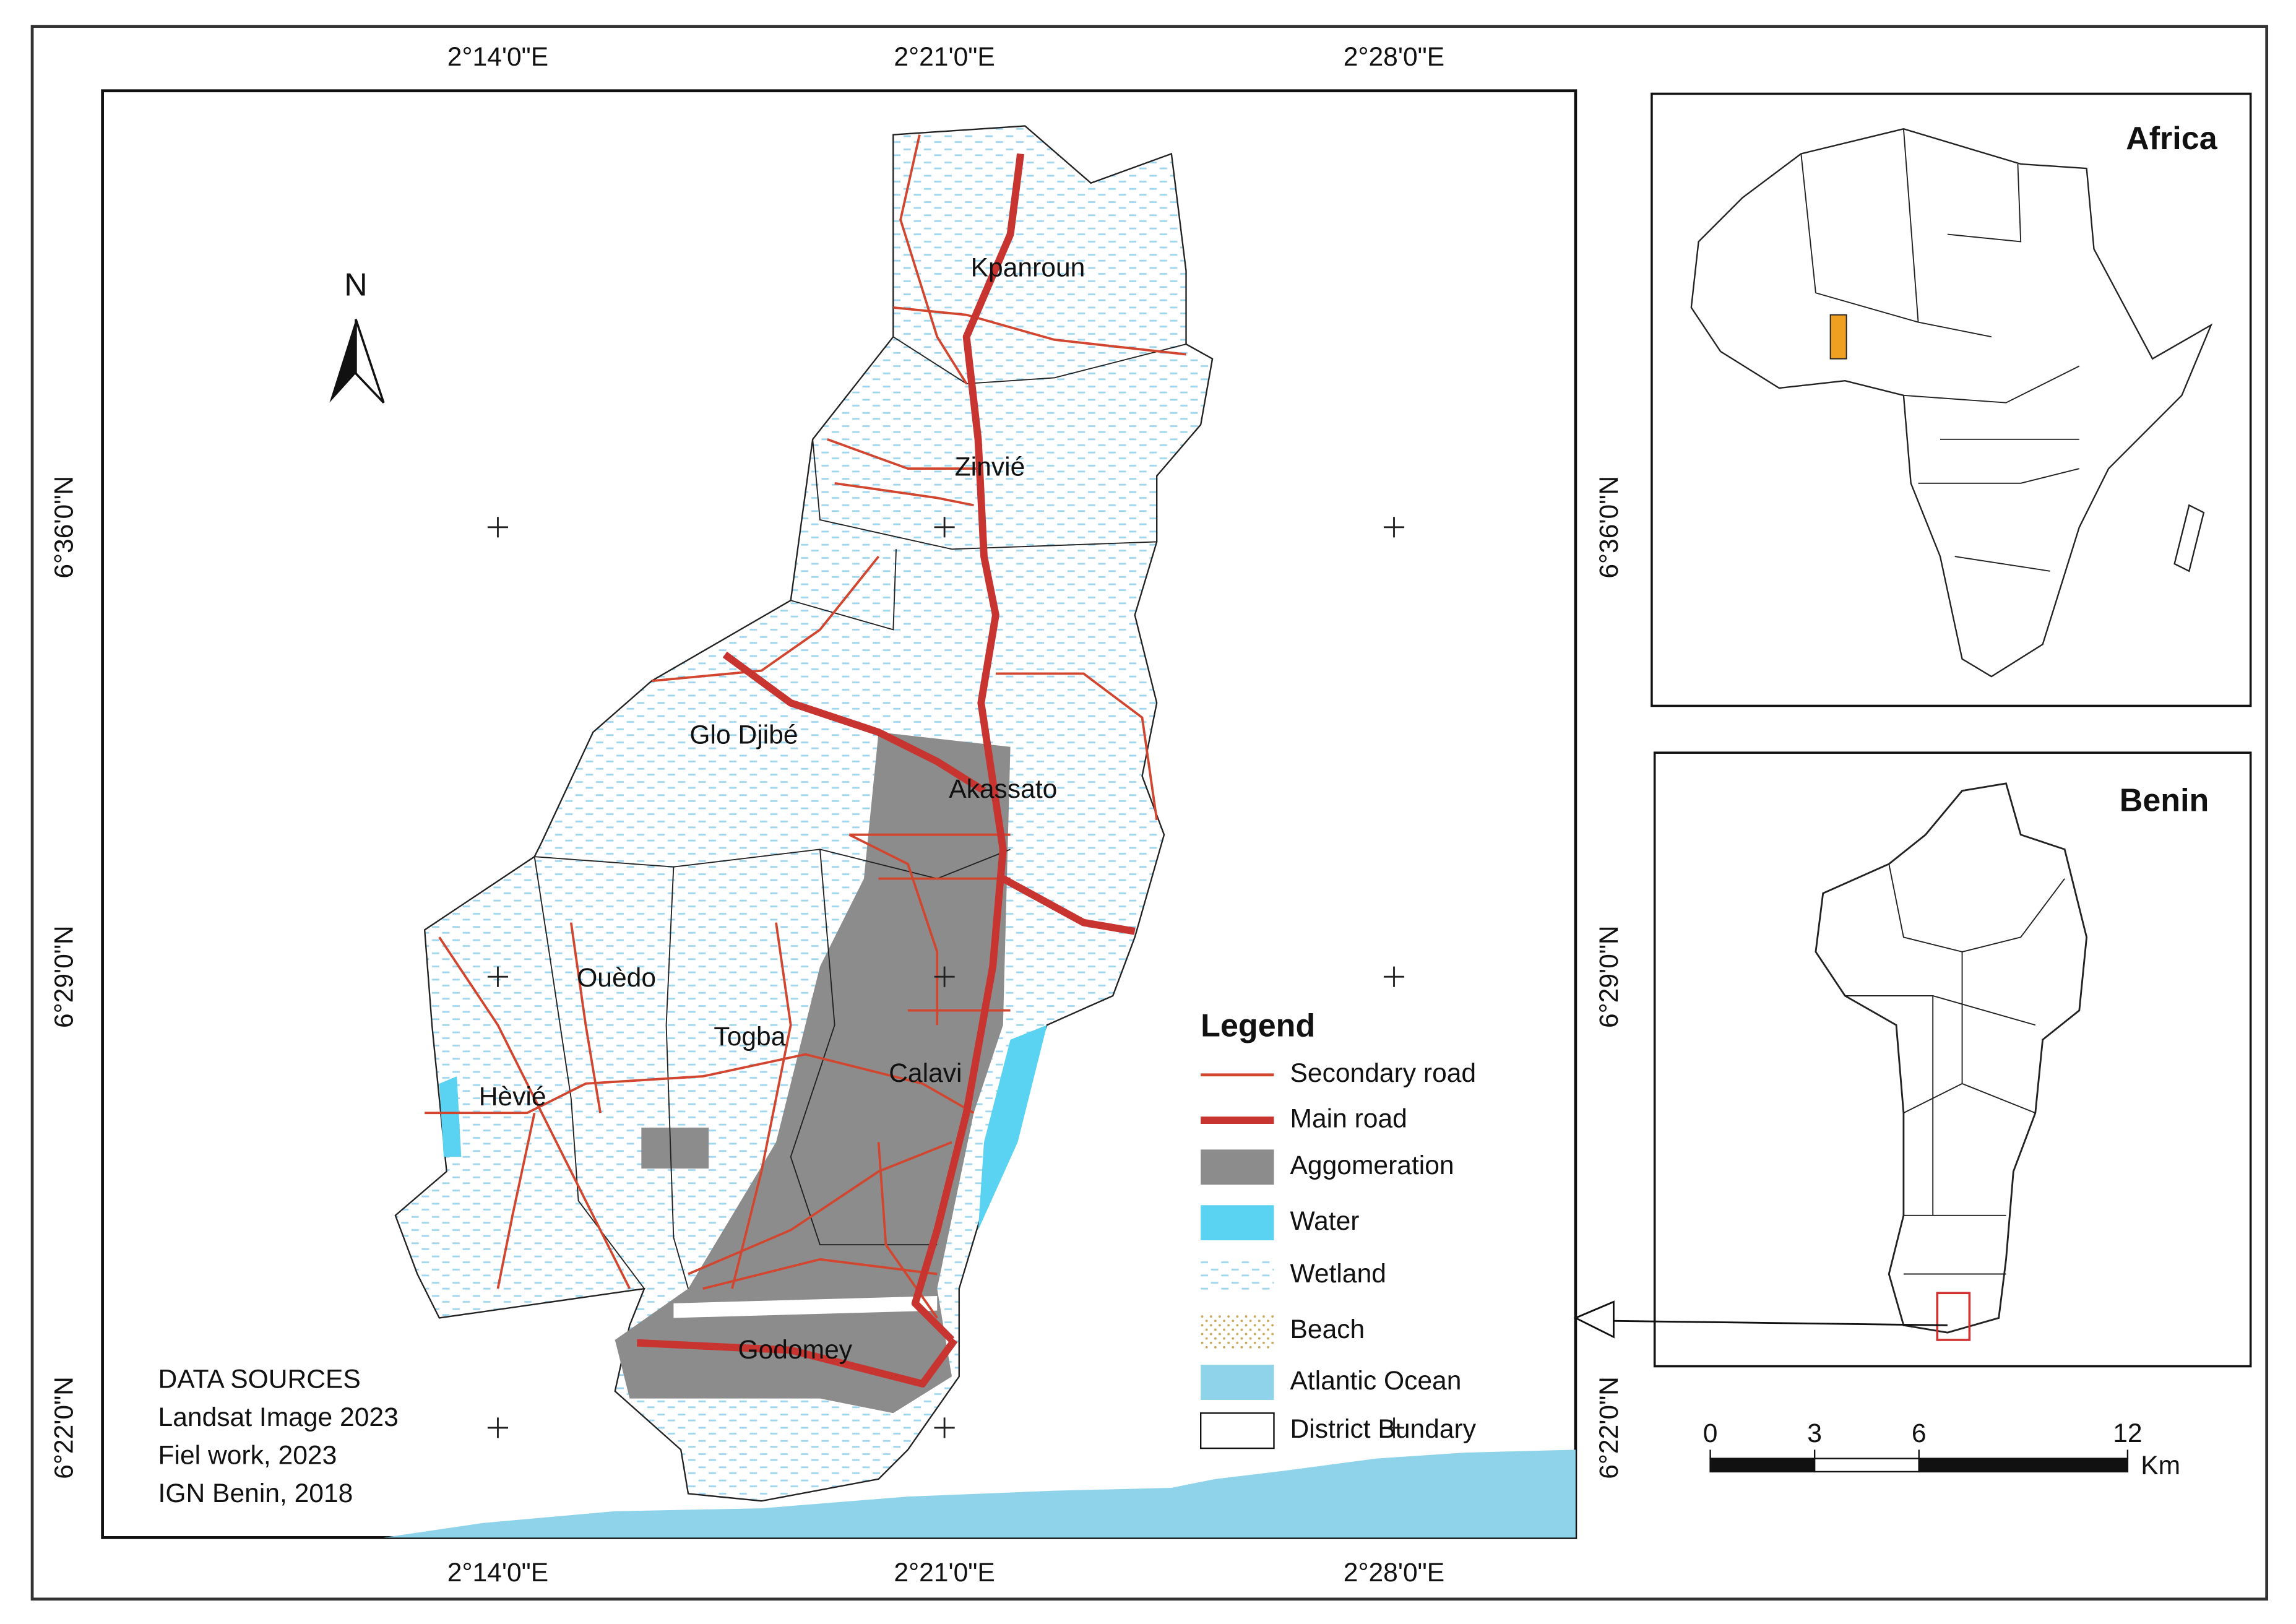 The width and height of the screenshot is (2296, 1624). Describe the element at coordinates (1838, 337) in the screenshot. I see `benin-highlight` at that location.